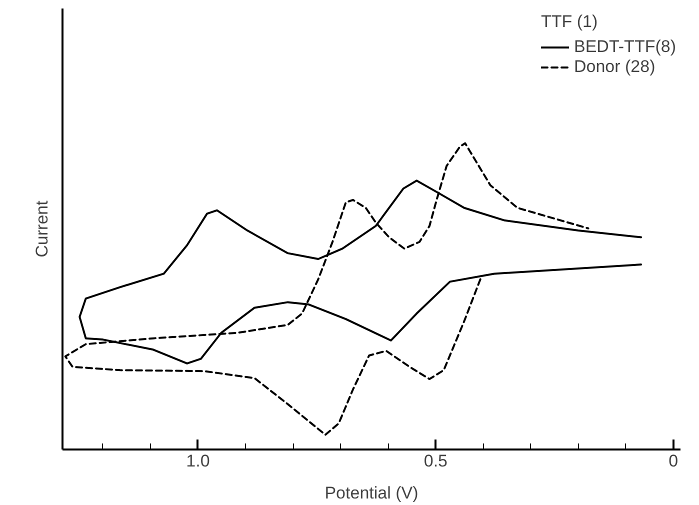 Image resolution: width=699 pixels, height=505 pixels. What do you see at coordinates (198, 461) in the screenshot?
I see `x-tick-label: 1.0` at bounding box center [198, 461].